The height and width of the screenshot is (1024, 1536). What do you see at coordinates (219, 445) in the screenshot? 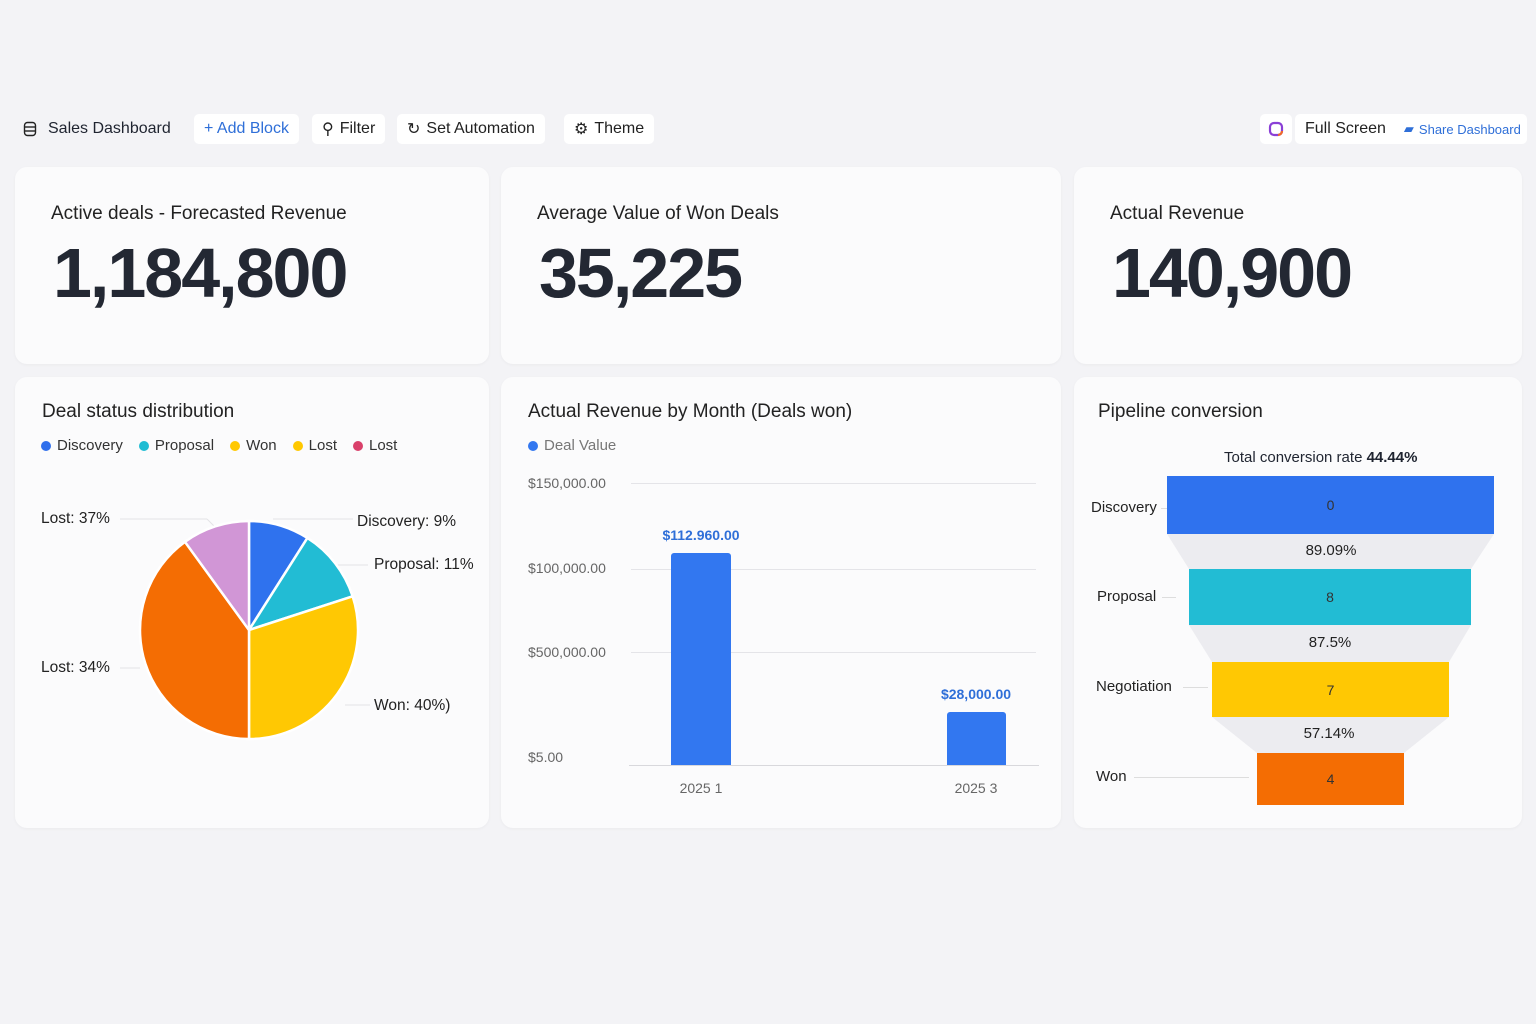
I see `pie-legend: Discovery Proposal Won Lost Lost` at bounding box center [219, 445].